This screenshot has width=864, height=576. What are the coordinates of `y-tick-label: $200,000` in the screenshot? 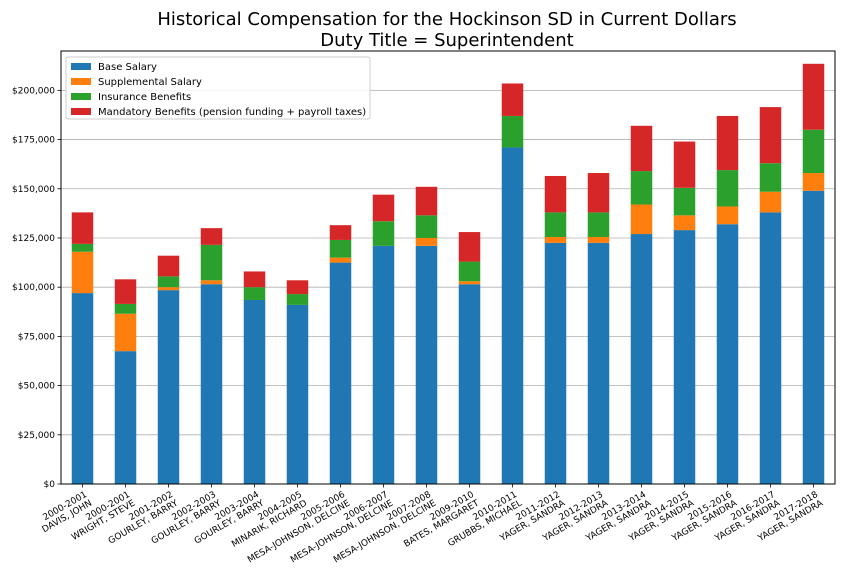 It's located at (33, 91).